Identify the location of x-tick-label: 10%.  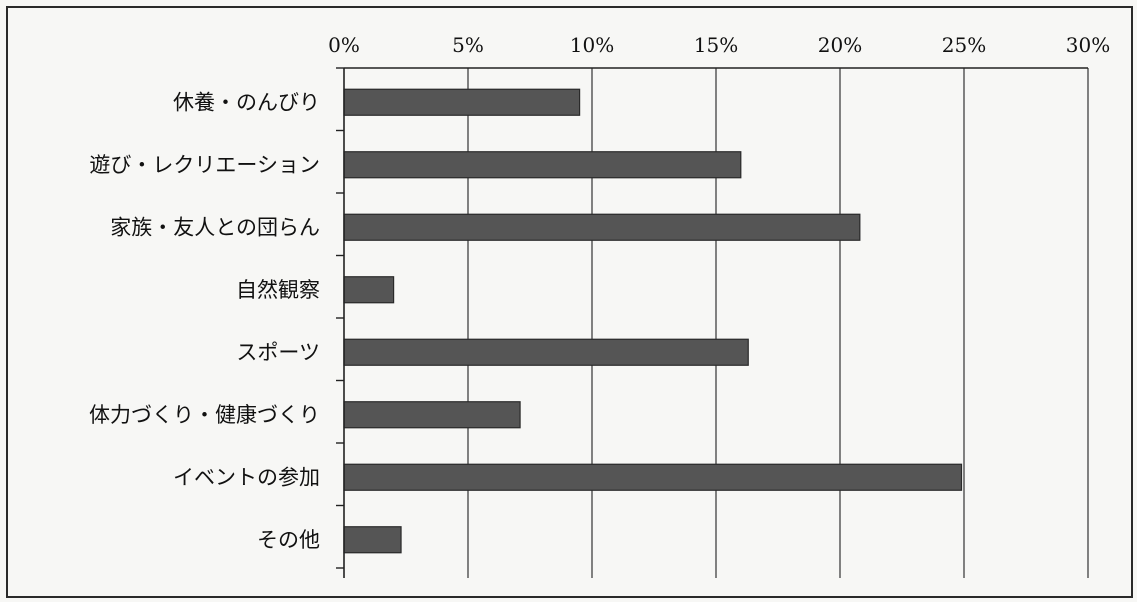
(592, 45).